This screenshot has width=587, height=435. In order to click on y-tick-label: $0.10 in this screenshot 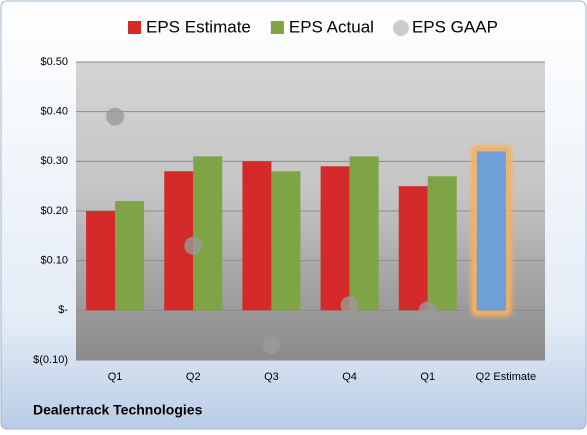, I will do `click(54, 261)`.